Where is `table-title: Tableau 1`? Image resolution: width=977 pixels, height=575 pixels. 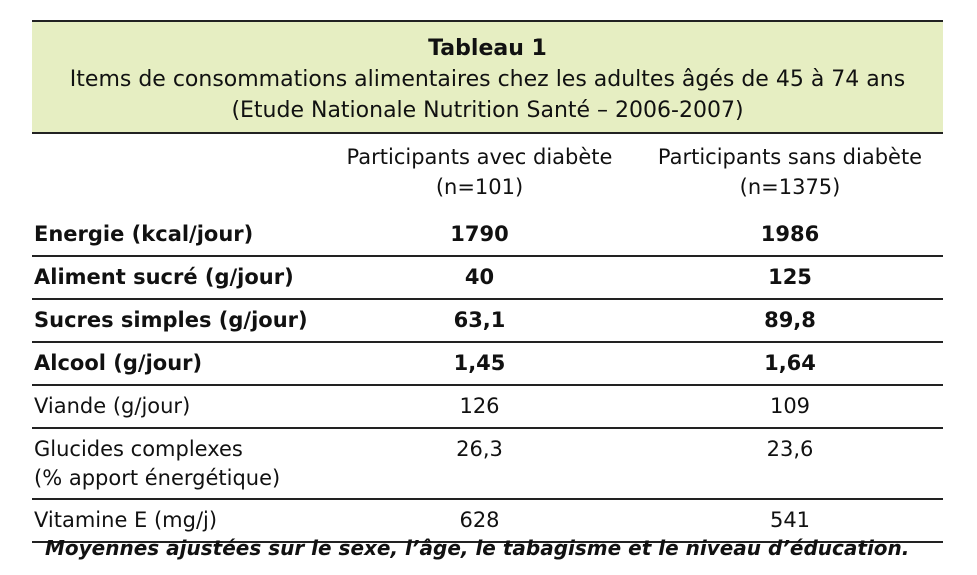
table-title: Tableau 1 is located at coordinates (487, 48).